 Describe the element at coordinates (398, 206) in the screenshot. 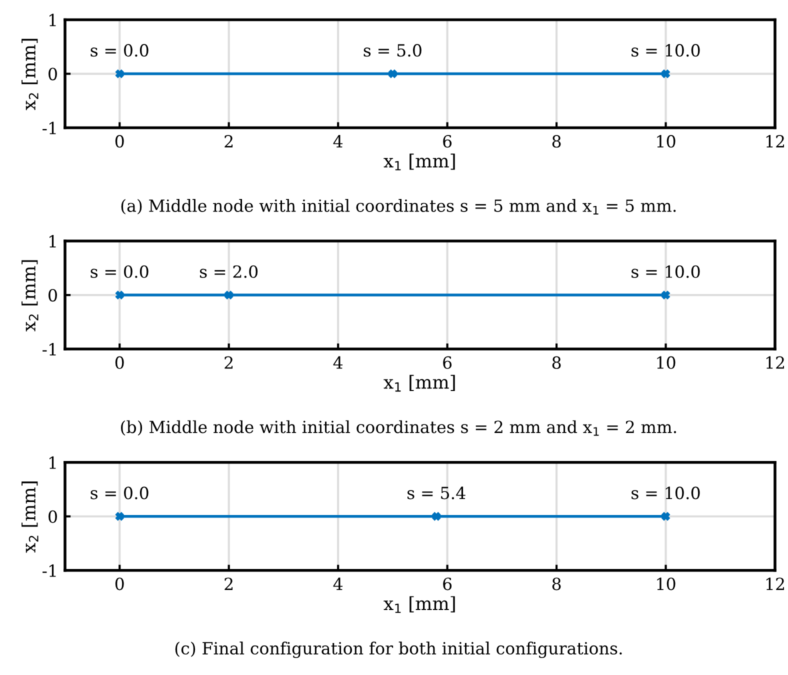

I see `text: (a) Middle node with initial coordinates s = 5 mm and x$_{1}$ = 5 mm.` at that location.